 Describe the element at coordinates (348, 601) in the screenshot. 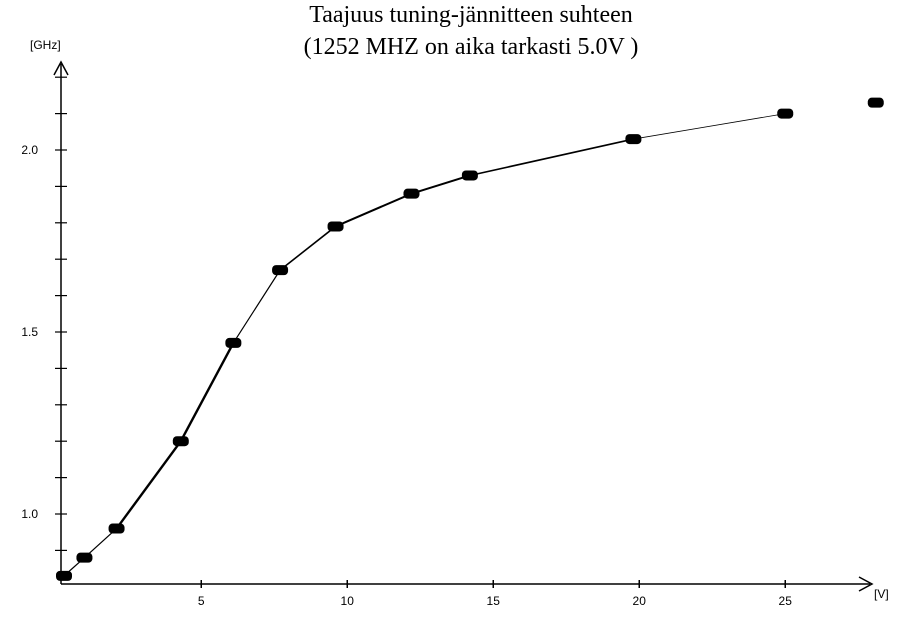

I see `x-tick-label: 10` at that location.